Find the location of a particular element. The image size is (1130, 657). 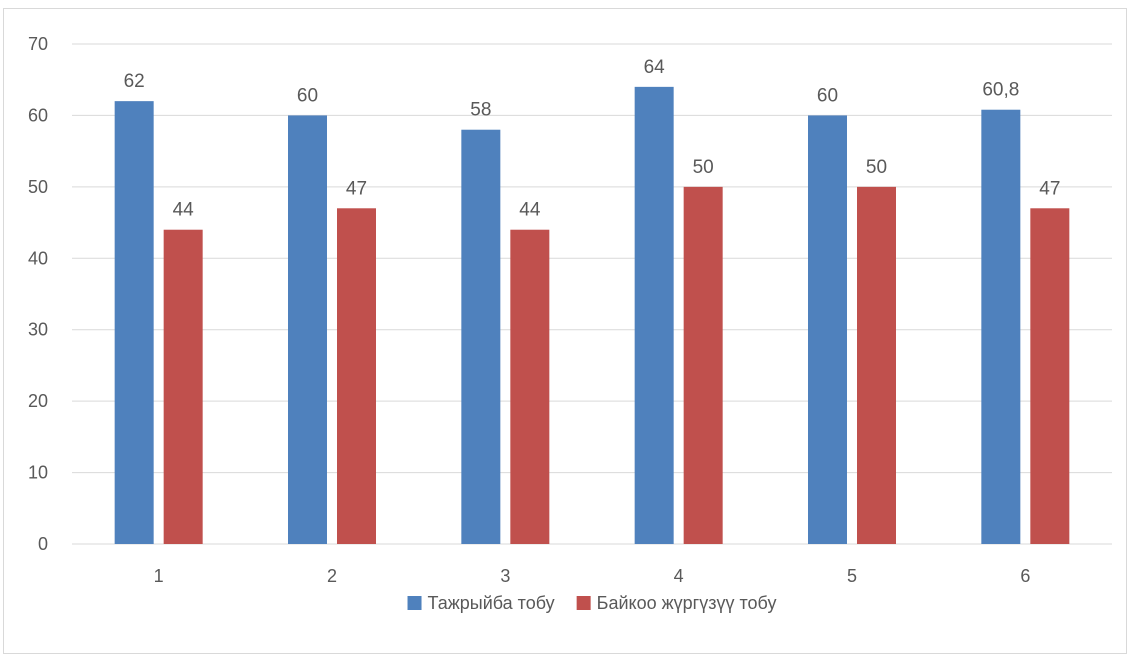

y-tick-label: 30 is located at coordinates (38, 330).